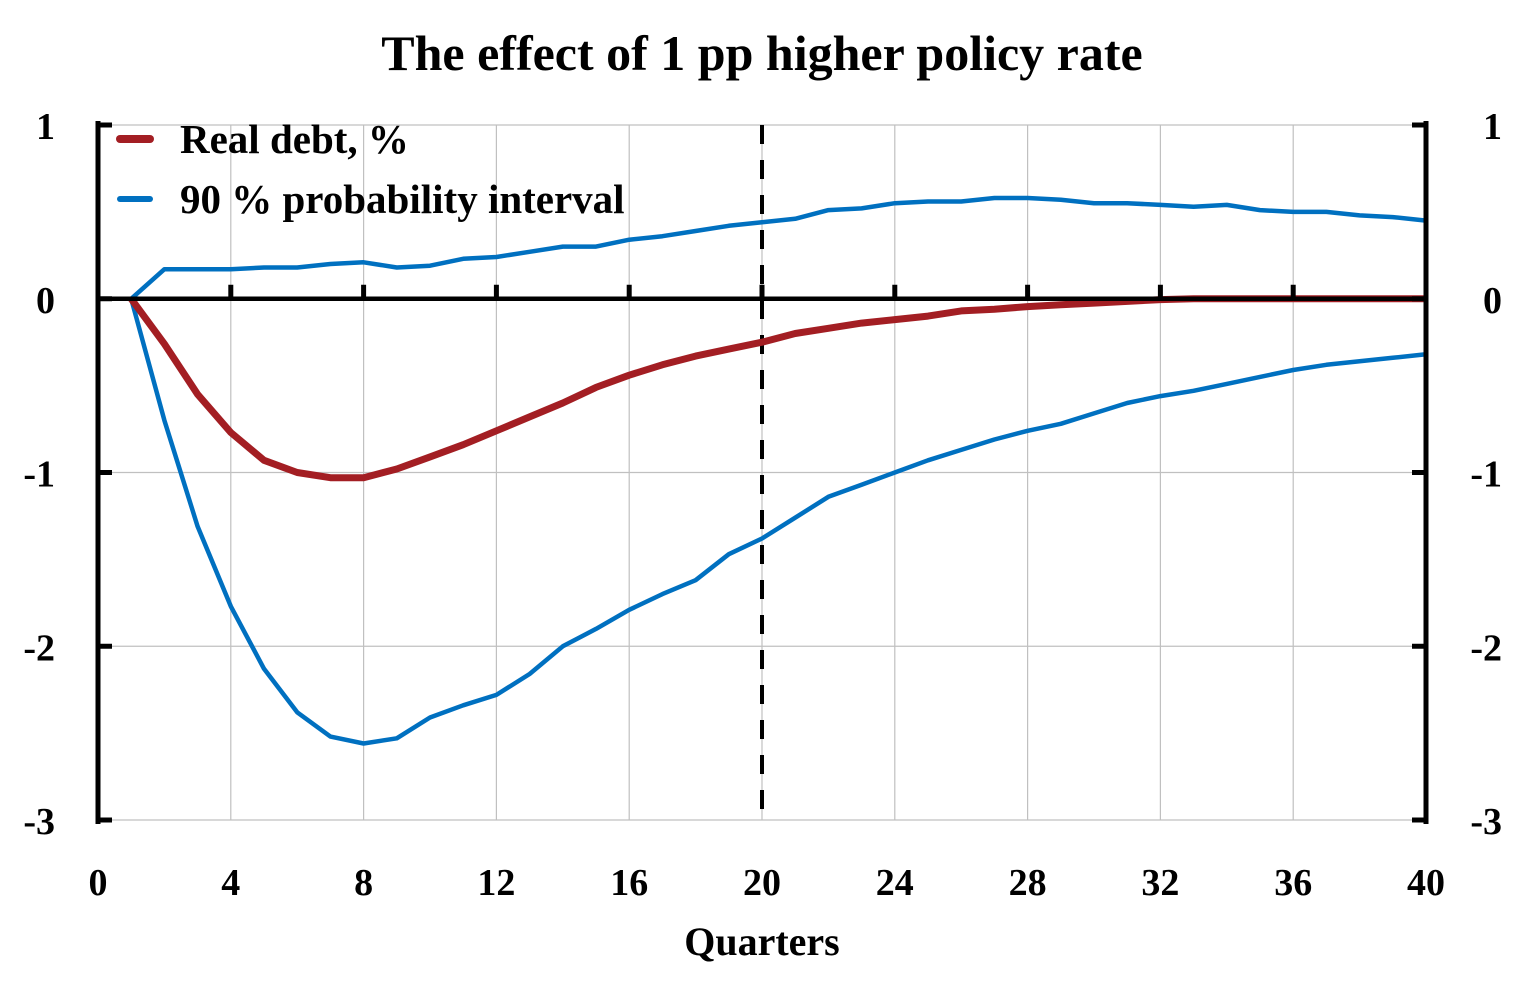 The height and width of the screenshot is (995, 1524). What do you see at coordinates (39, 822) in the screenshot?
I see `y-tick-label-left: -3` at bounding box center [39, 822].